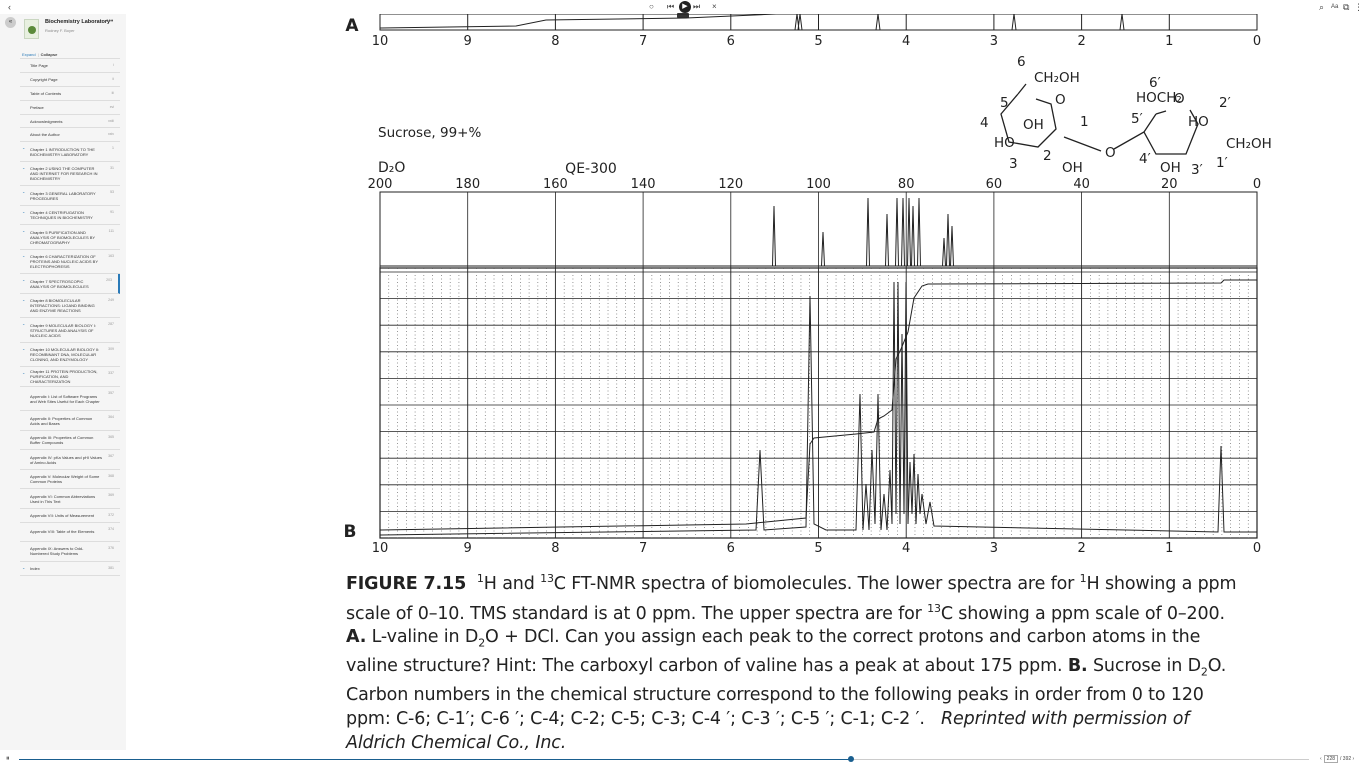  What do you see at coordinates (685, 7) in the screenshot?
I see `play-button: ▶` at bounding box center [685, 7].